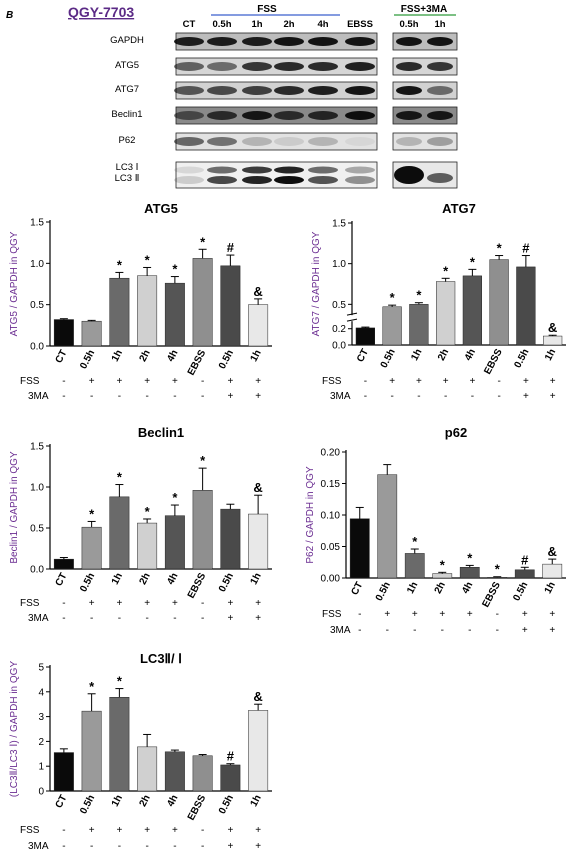  Describe the element at coordinates (127, 65) in the screenshot. I see `blot-row-label: ATG5` at that location.